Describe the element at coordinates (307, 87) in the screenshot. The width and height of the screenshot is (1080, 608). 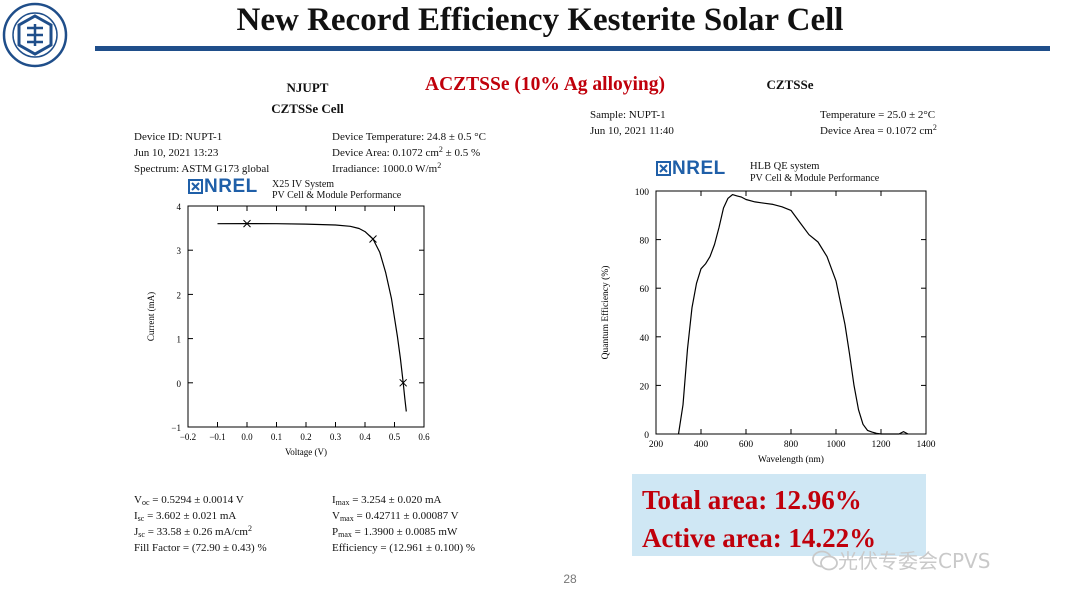
I see `iv-header-org: NJUPT` at that location.